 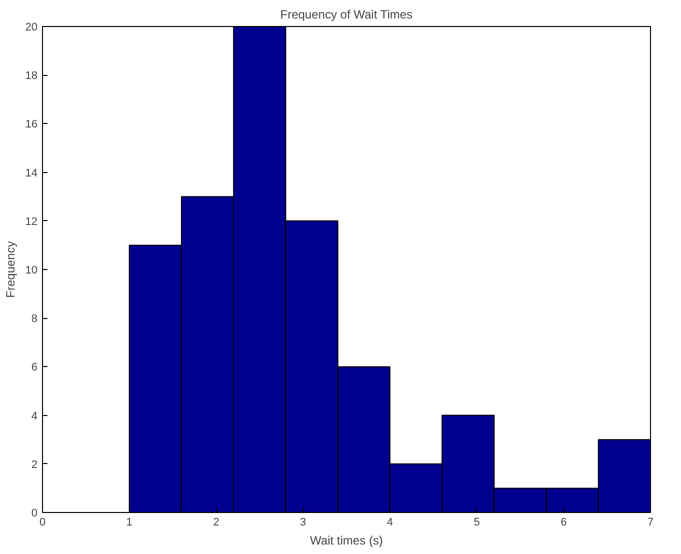 What do you see at coordinates (31, 222) in the screenshot?
I see `y-tick-label: 12` at bounding box center [31, 222].